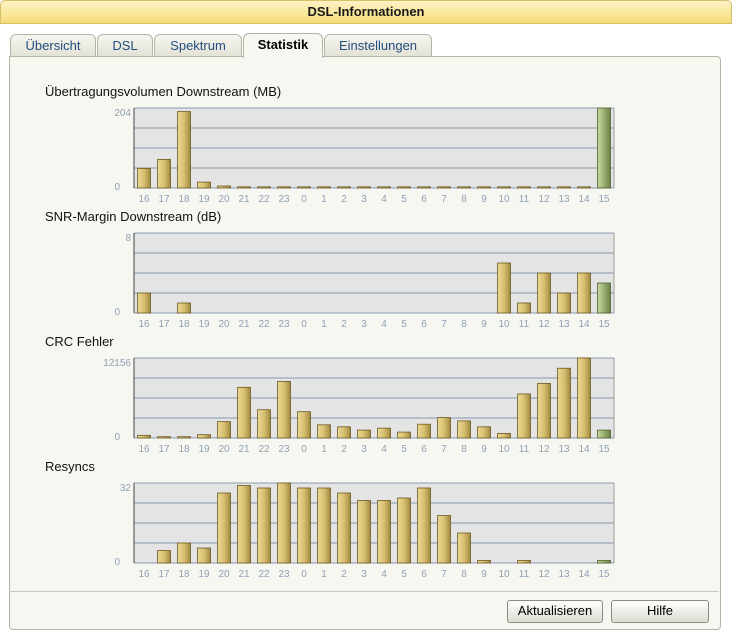 This screenshot has height=630, width=732. Describe the element at coordinates (344, 574) in the screenshot. I see `x-tick-label: 2` at that location.